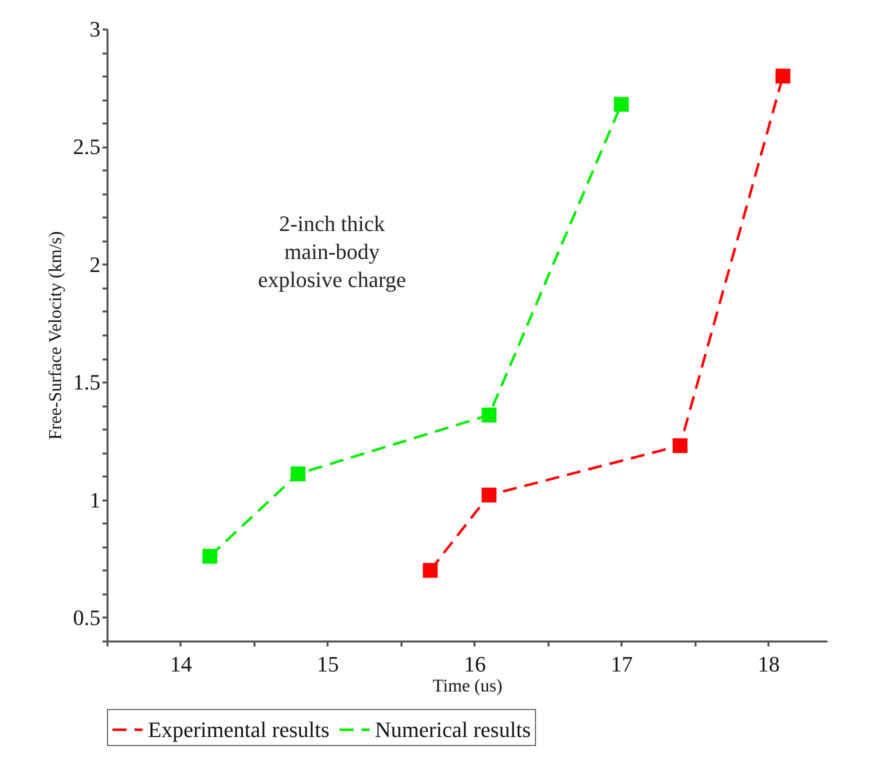 This screenshot has height=769, width=878. What do you see at coordinates (332, 251) in the screenshot?
I see `annotation: 2-inch thick main-body explosive charge` at bounding box center [332, 251].